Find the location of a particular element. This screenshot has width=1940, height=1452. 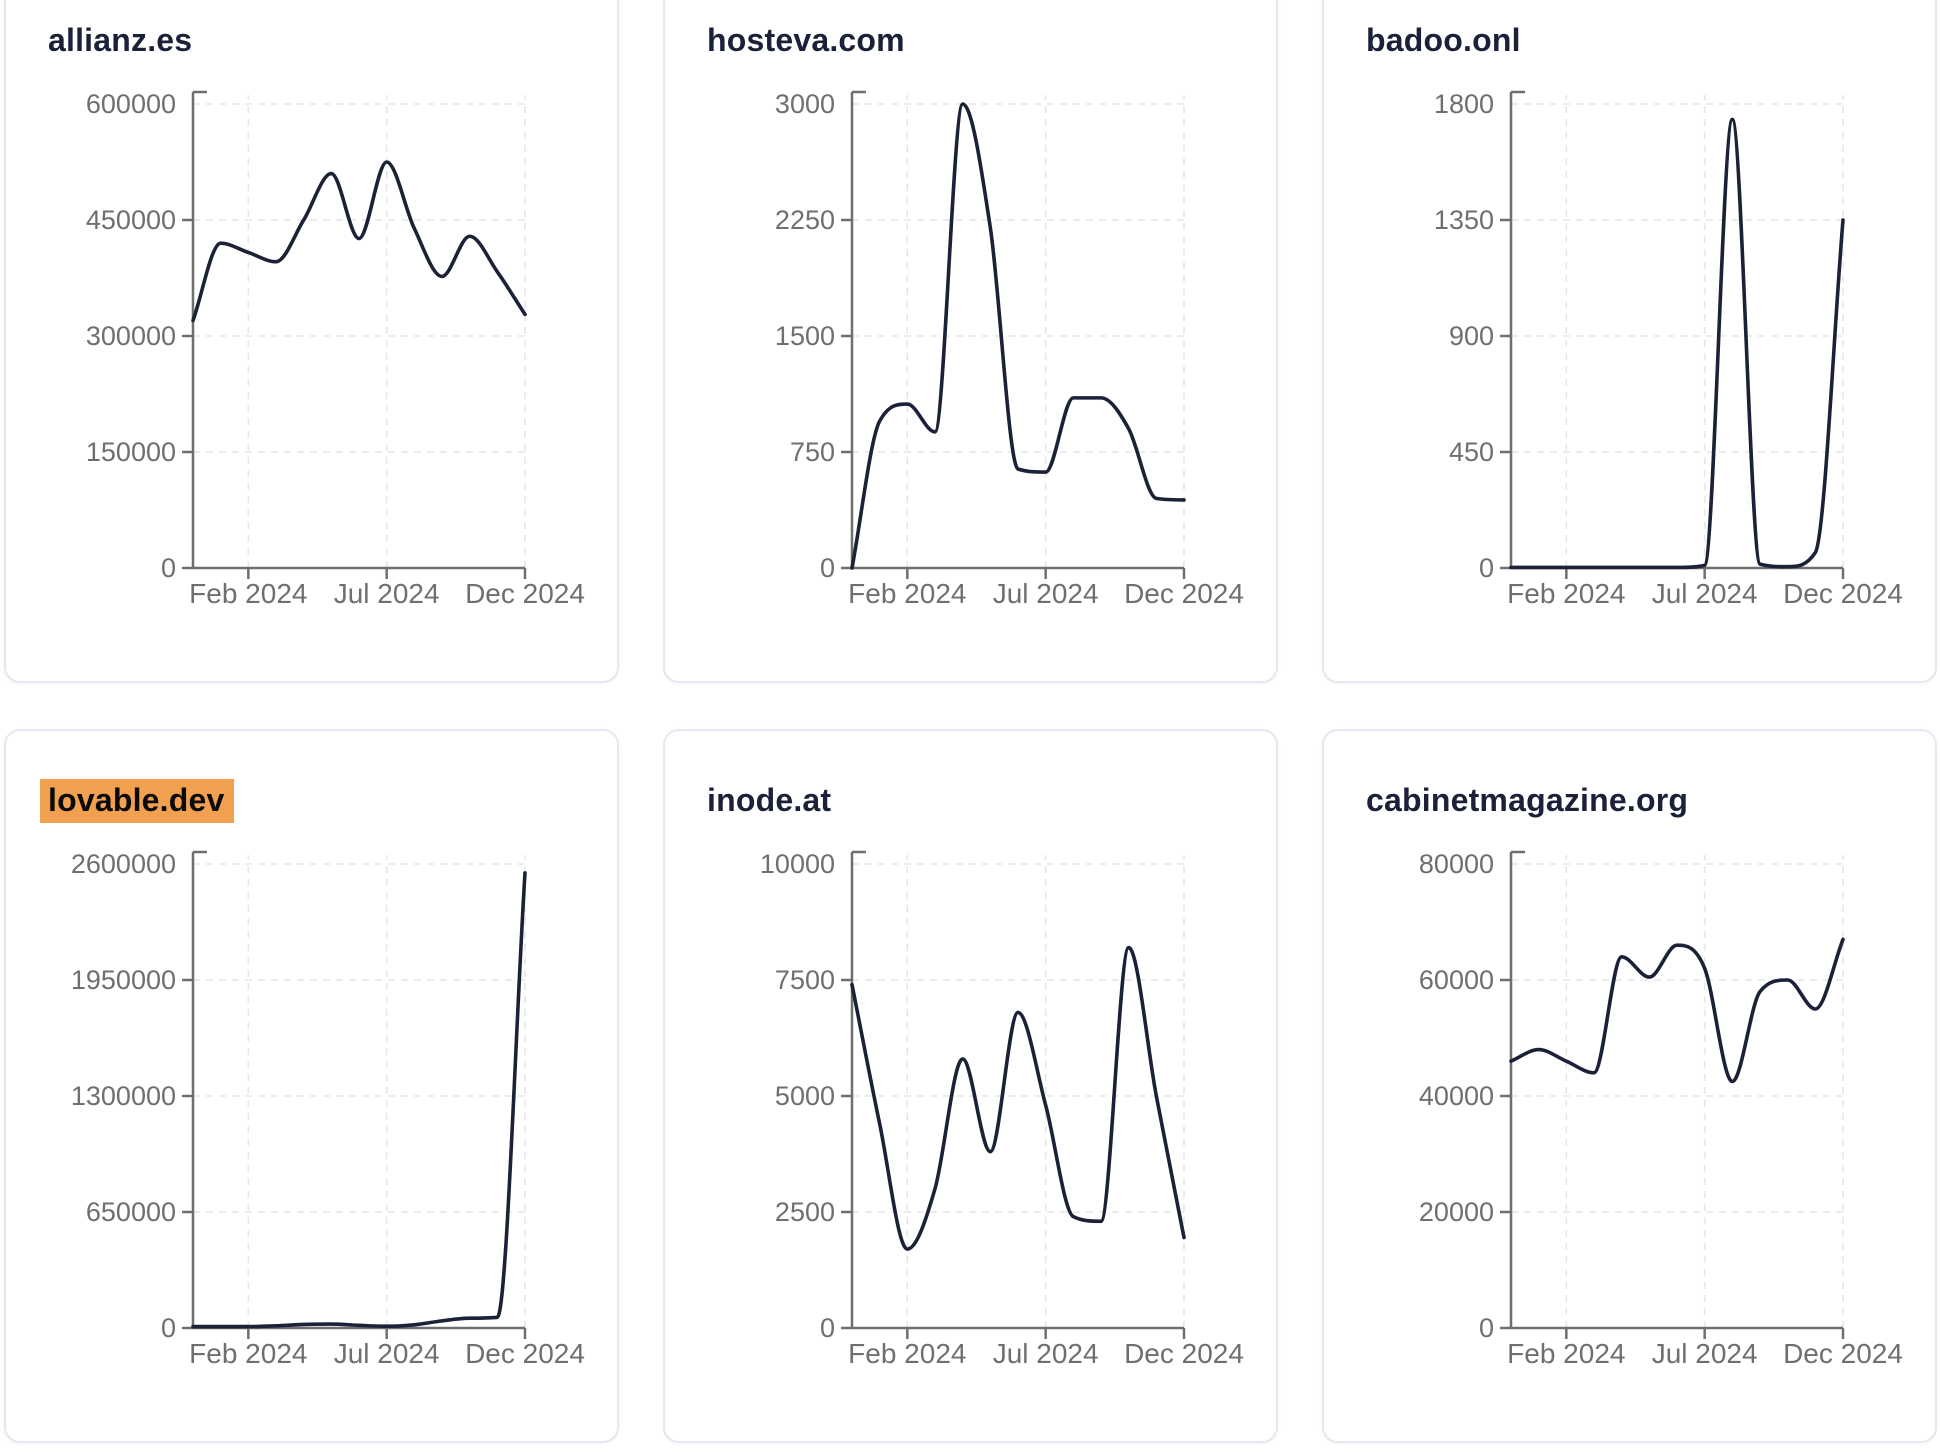

svg-text: 1800 is located at coordinates (1464, 104).